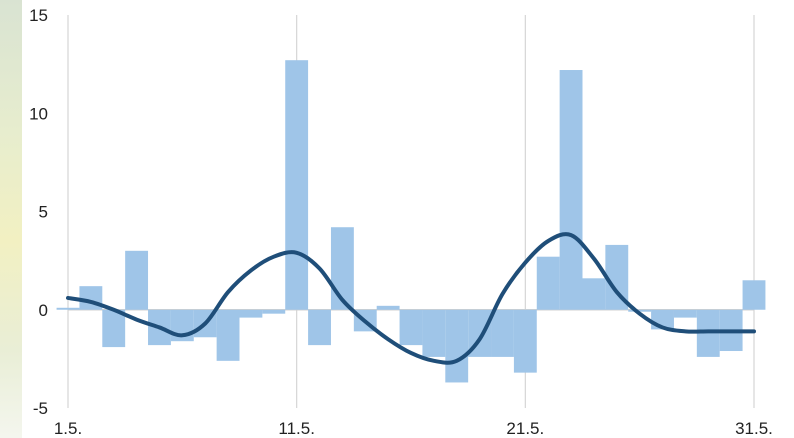 This screenshot has height=438, width=794. What do you see at coordinates (296, 428) in the screenshot?
I see `x-tick-label: 11.5.` at bounding box center [296, 428].